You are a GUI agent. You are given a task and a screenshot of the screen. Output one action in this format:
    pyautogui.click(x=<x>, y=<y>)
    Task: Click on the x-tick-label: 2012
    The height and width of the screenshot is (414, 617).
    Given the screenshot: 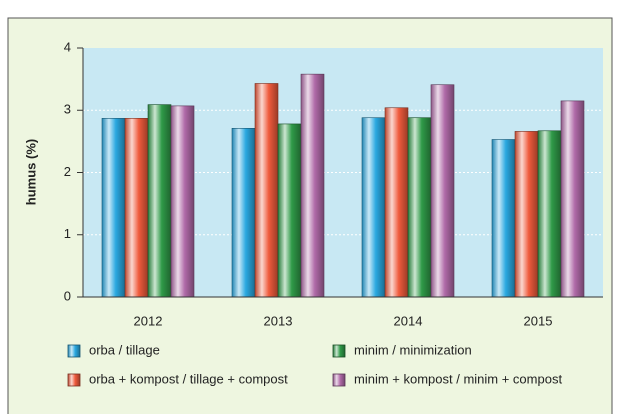 What is the action you would take?
    pyautogui.click(x=148, y=320)
    